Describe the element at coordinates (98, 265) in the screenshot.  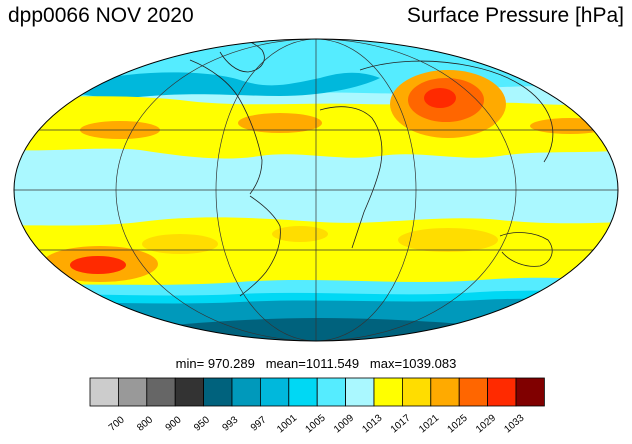
I see `pressure-cell-south-pacific-inner` at that location.